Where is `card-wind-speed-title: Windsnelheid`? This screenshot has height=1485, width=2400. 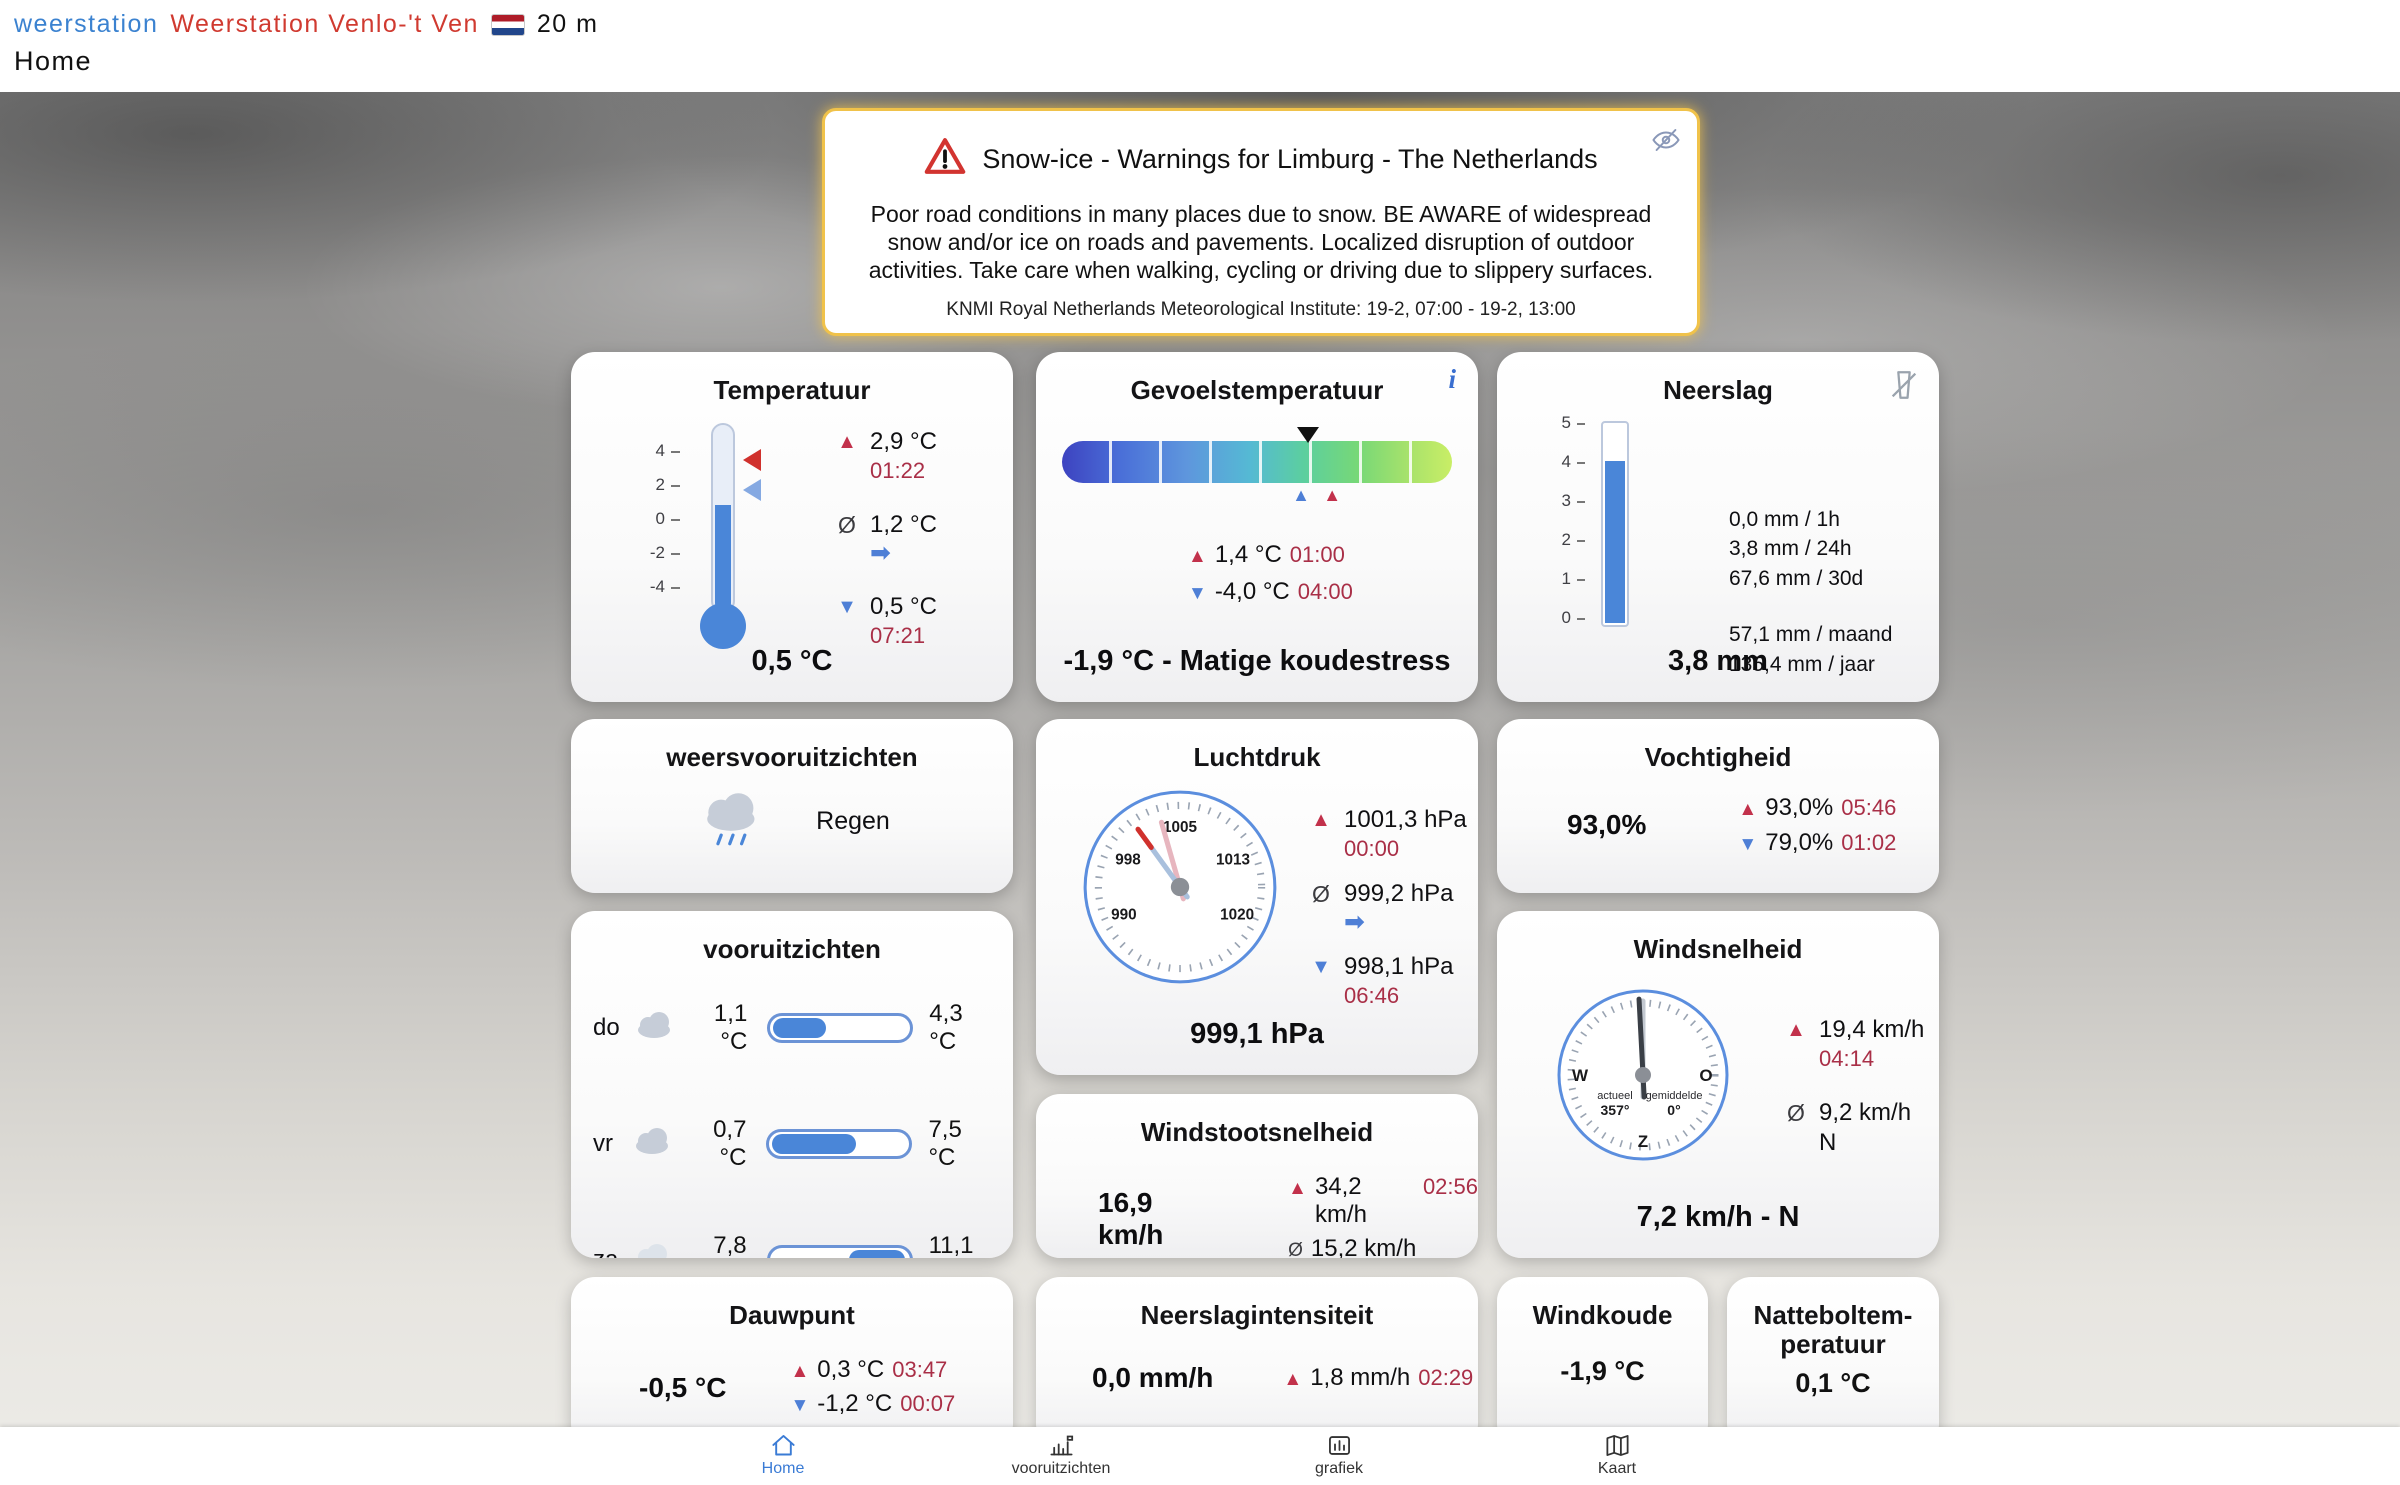
card-wind-speed-title: Windsnelheid is located at coordinates (1718, 949).